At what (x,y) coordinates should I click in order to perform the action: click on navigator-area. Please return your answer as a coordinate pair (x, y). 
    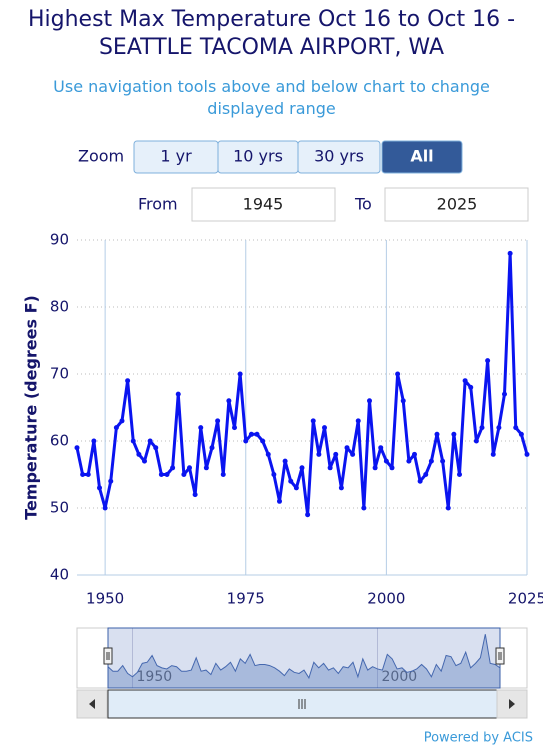
    Looking at the image, I should click on (304, 661).